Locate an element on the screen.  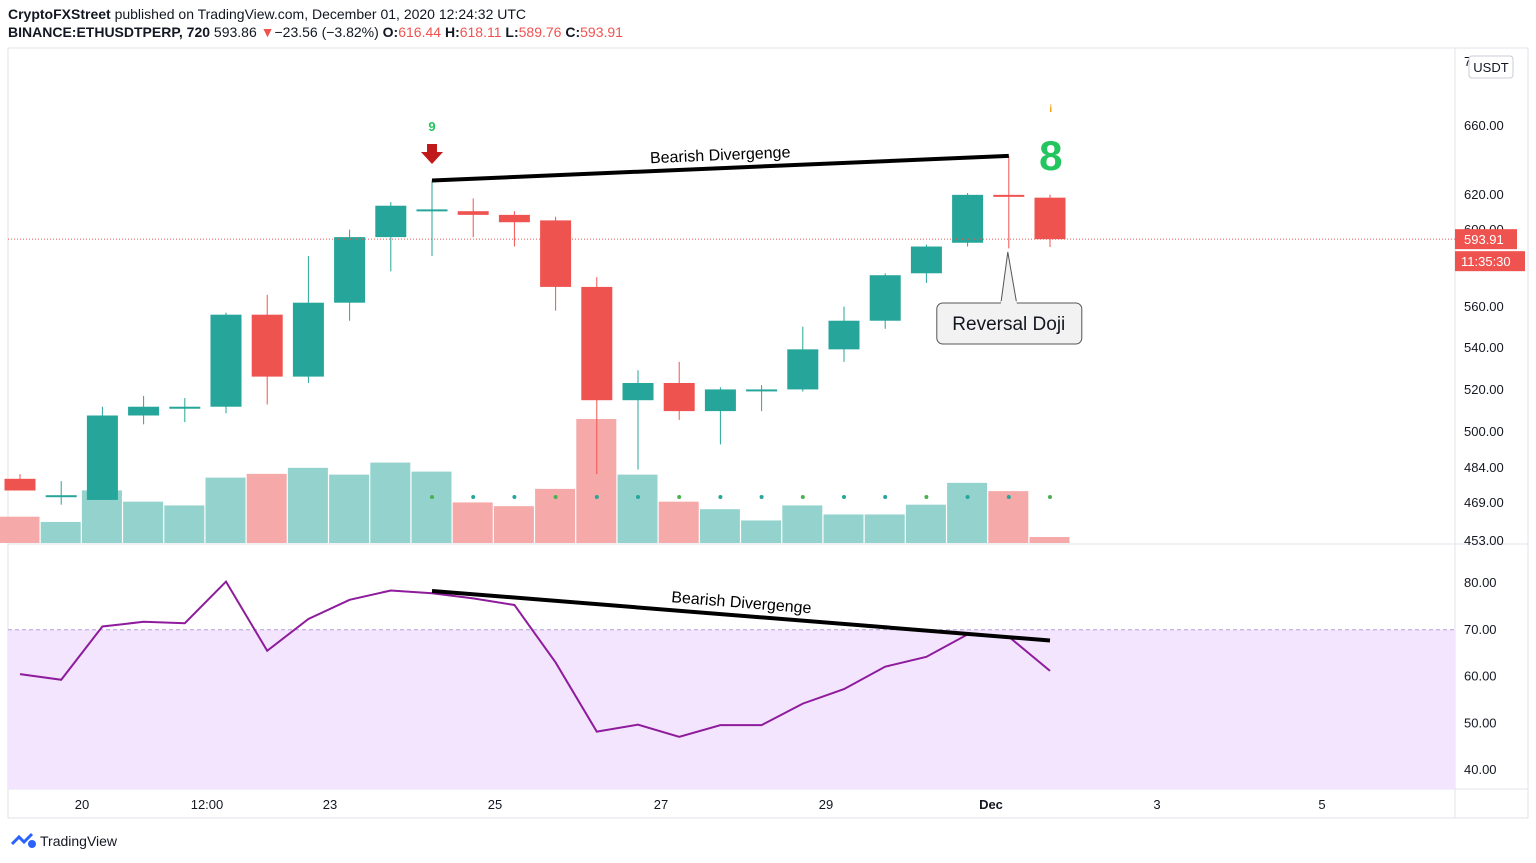
tradingview-icon is located at coordinates (23, 840).